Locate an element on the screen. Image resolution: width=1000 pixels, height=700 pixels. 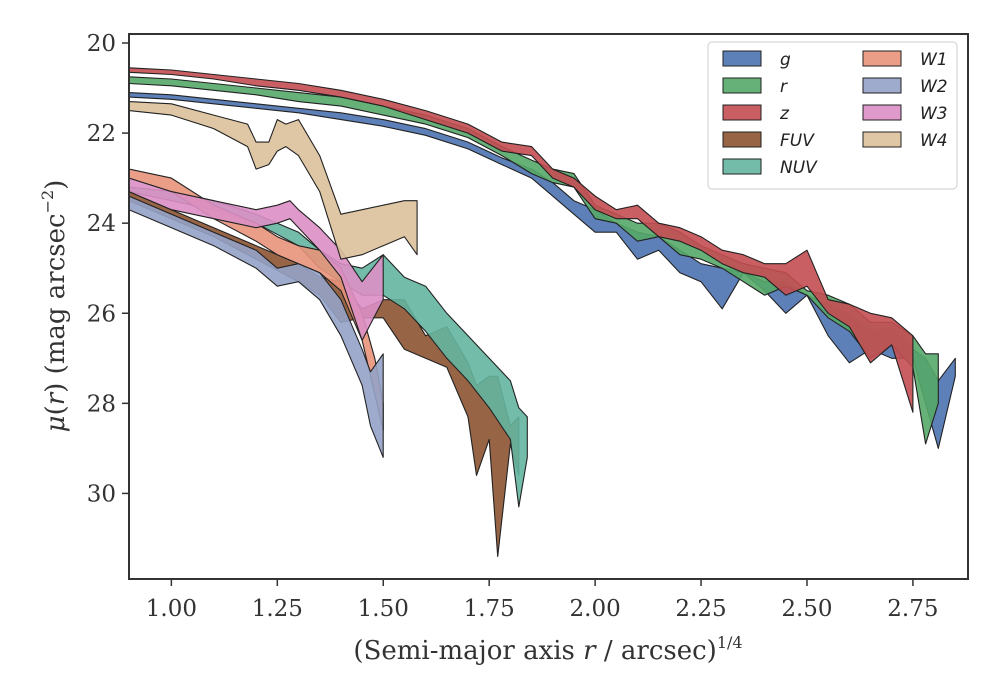
legend-swatch-nuv is located at coordinates (742, 166).